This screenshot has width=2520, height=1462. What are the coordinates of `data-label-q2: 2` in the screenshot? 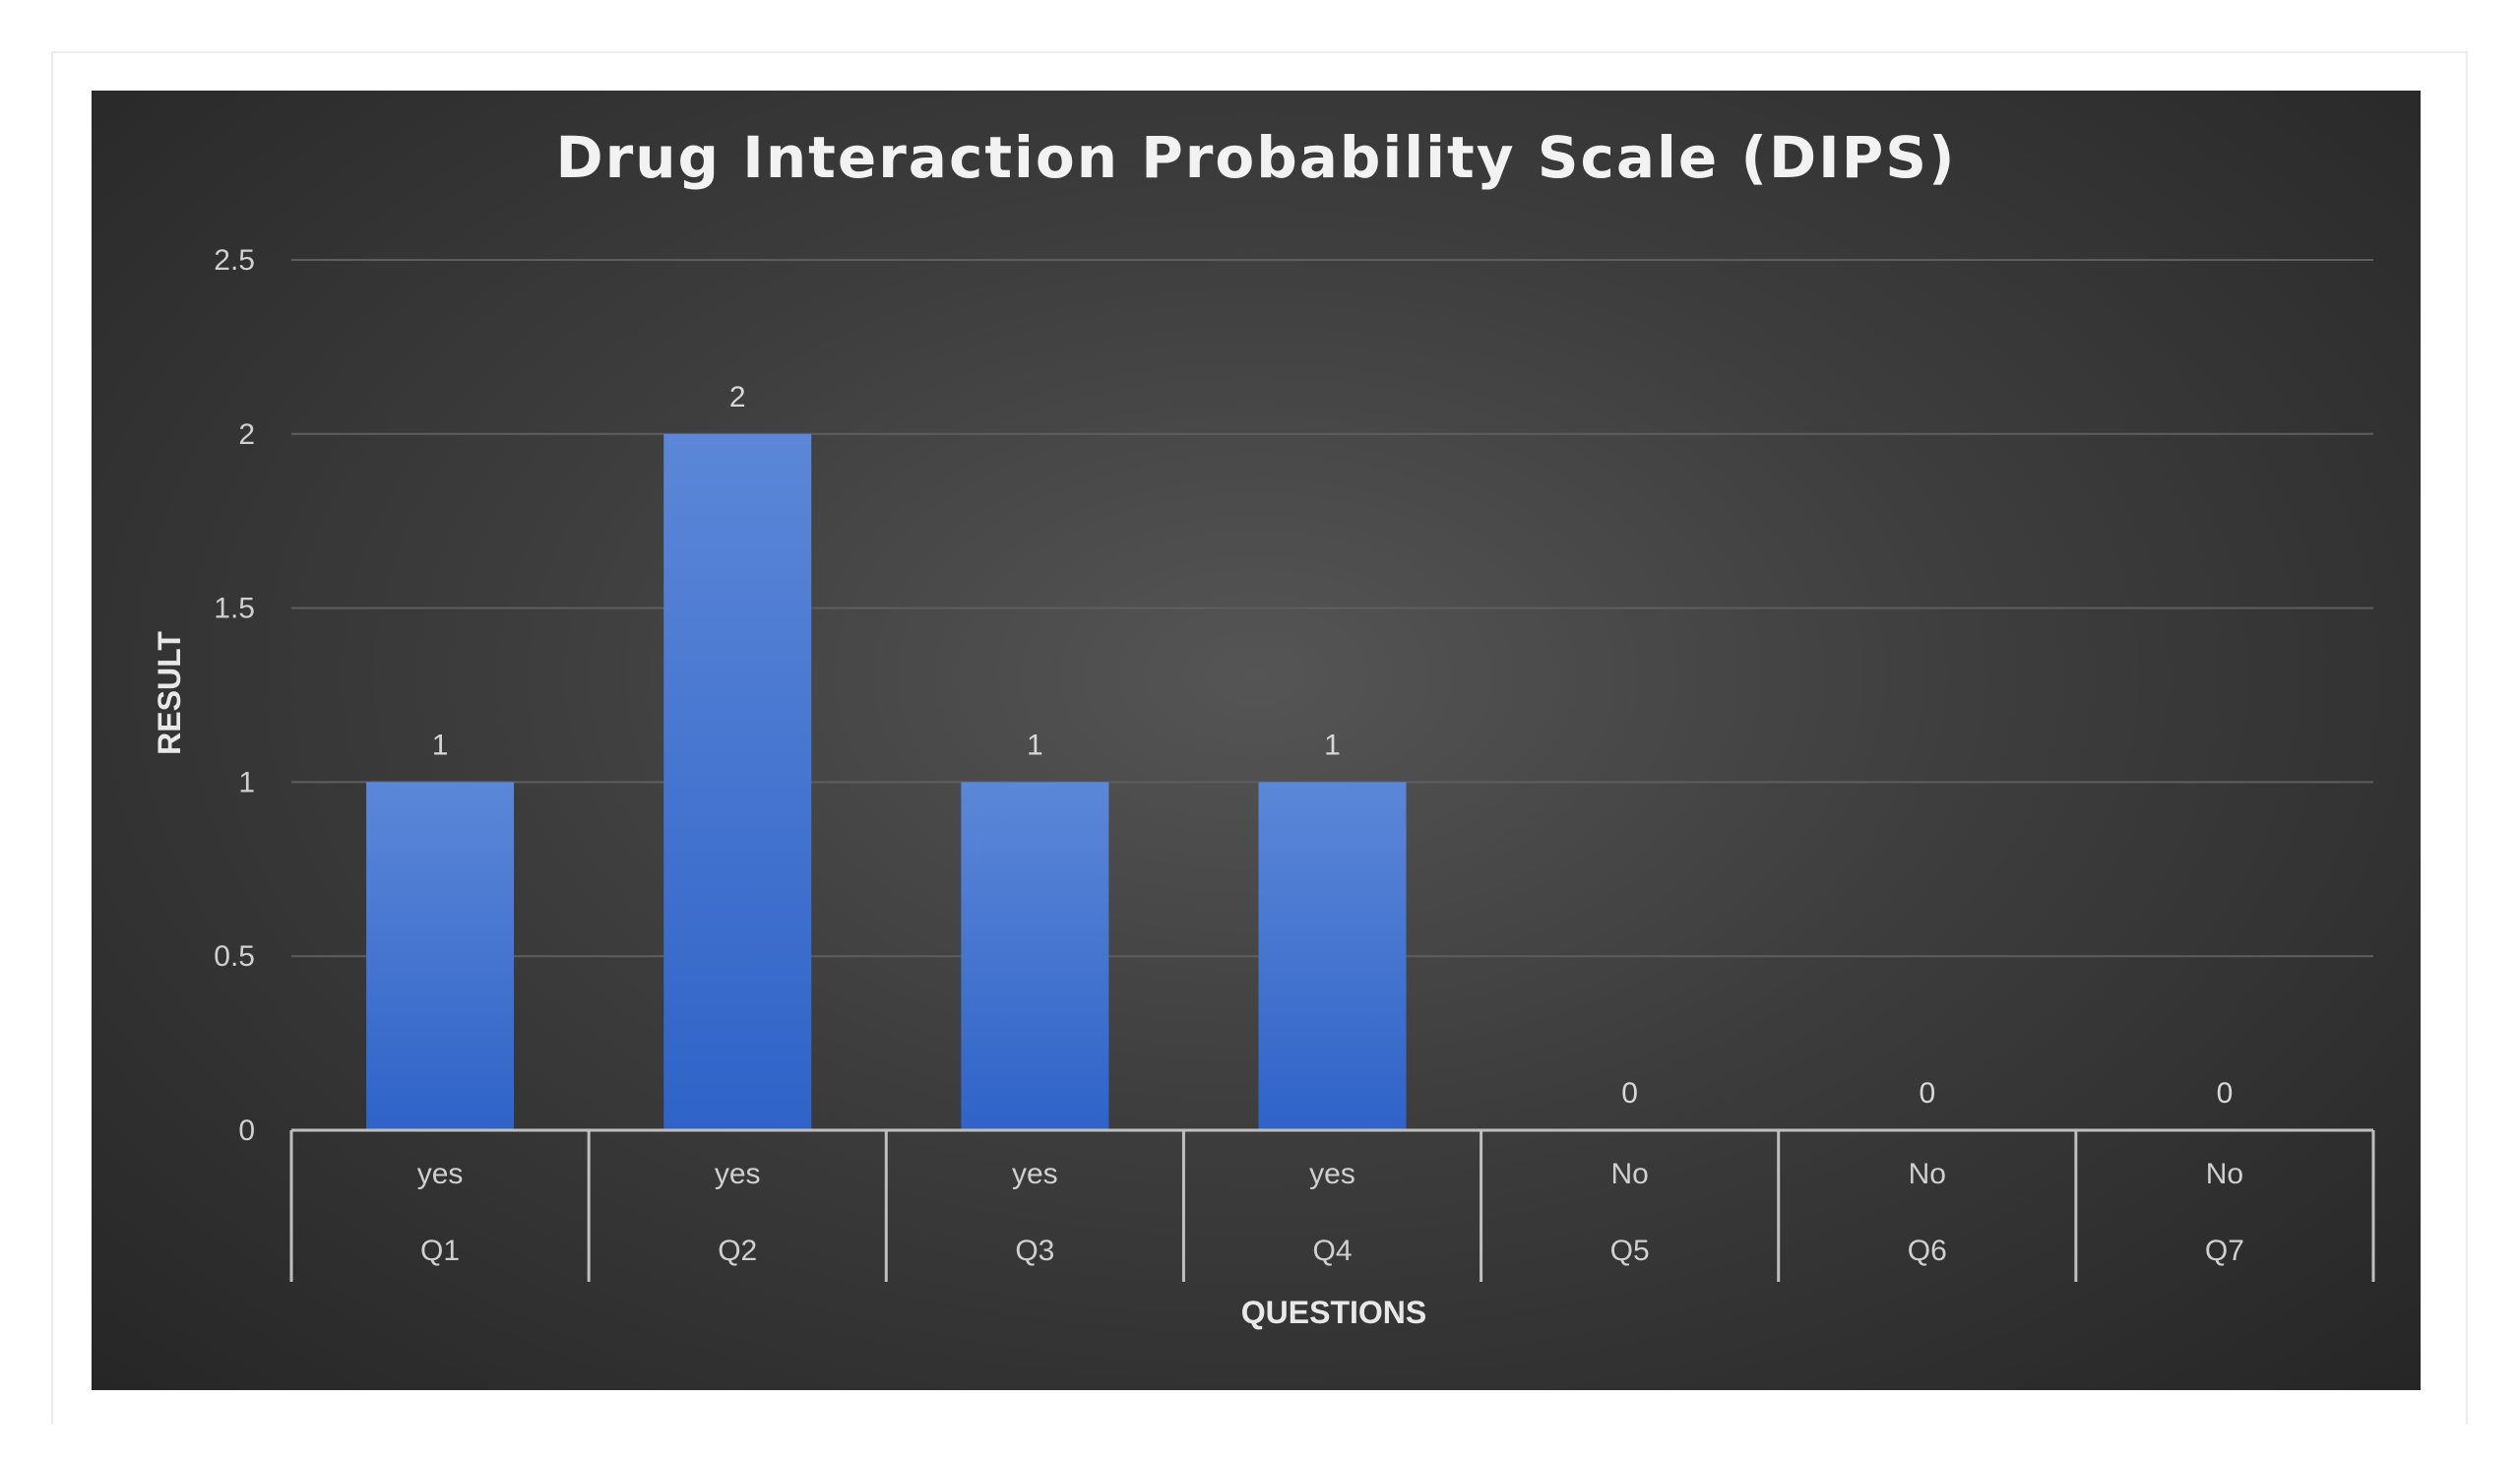 It's located at (737, 397).